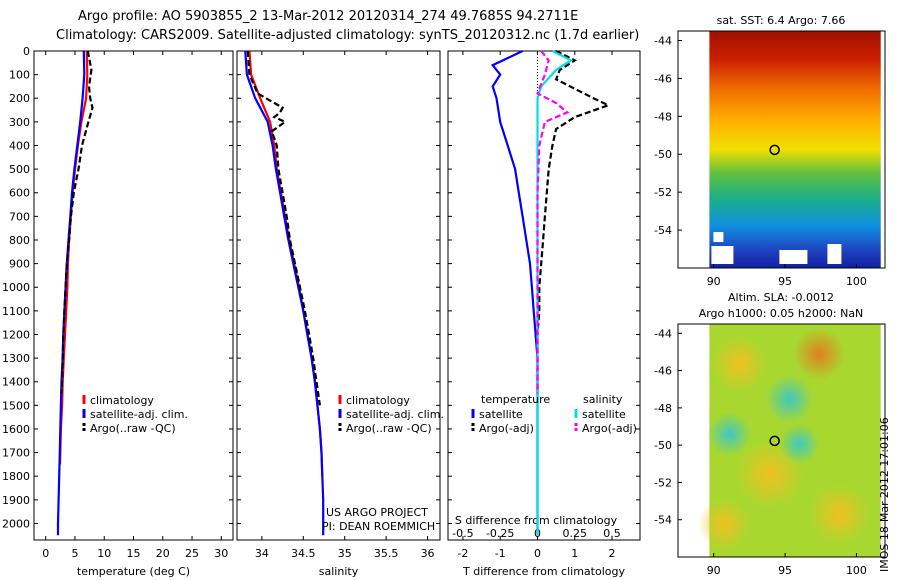  I want to click on depth-tick-label: 1400, so click(16, 382).